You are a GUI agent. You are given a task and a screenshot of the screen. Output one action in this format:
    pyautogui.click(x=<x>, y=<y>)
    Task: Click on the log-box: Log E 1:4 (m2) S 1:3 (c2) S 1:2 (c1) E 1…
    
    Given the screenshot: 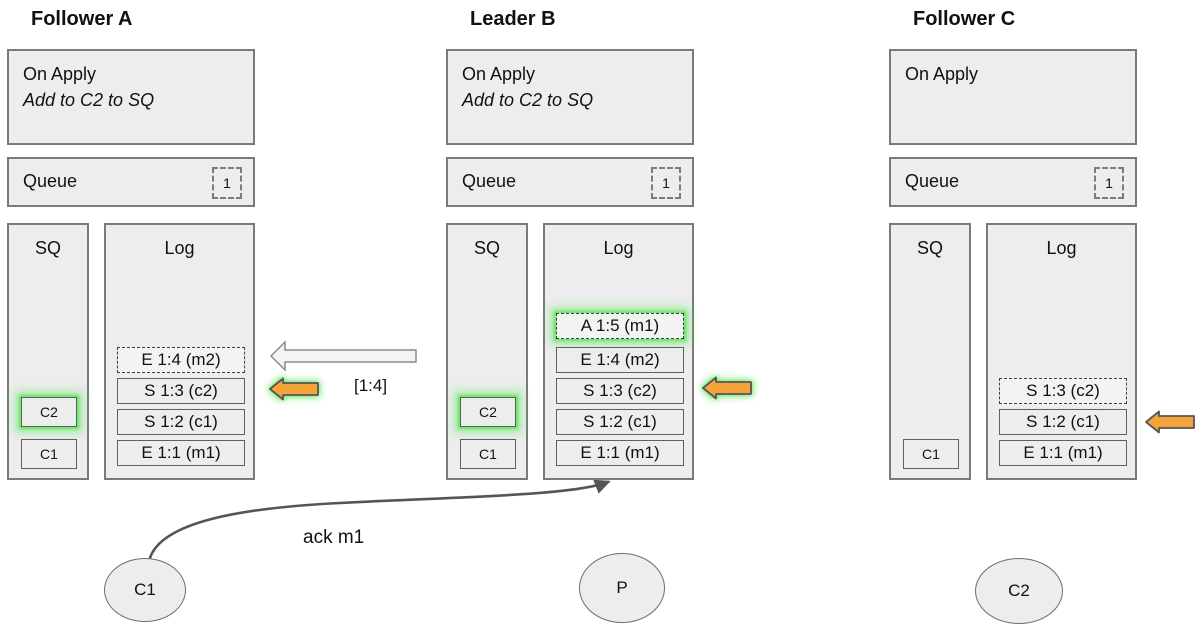 What is the action you would take?
    pyautogui.click(x=179, y=351)
    